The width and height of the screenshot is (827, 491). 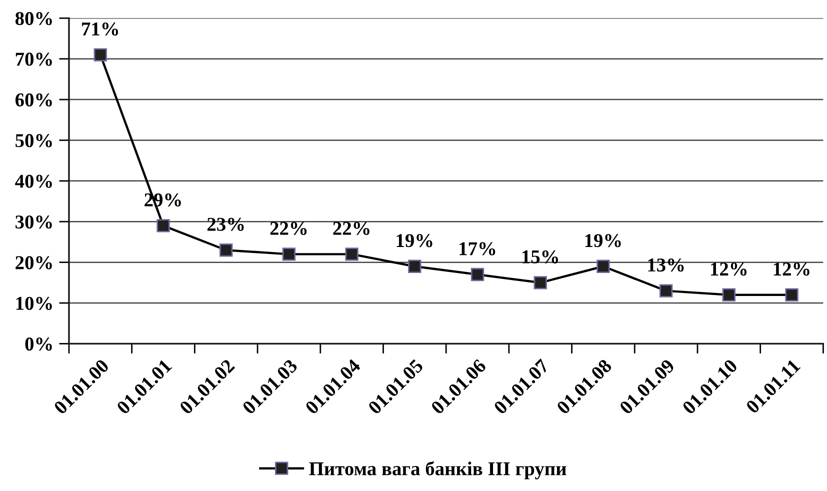 What do you see at coordinates (34, 303) in the screenshot?
I see `y-tick-label: 10%` at bounding box center [34, 303].